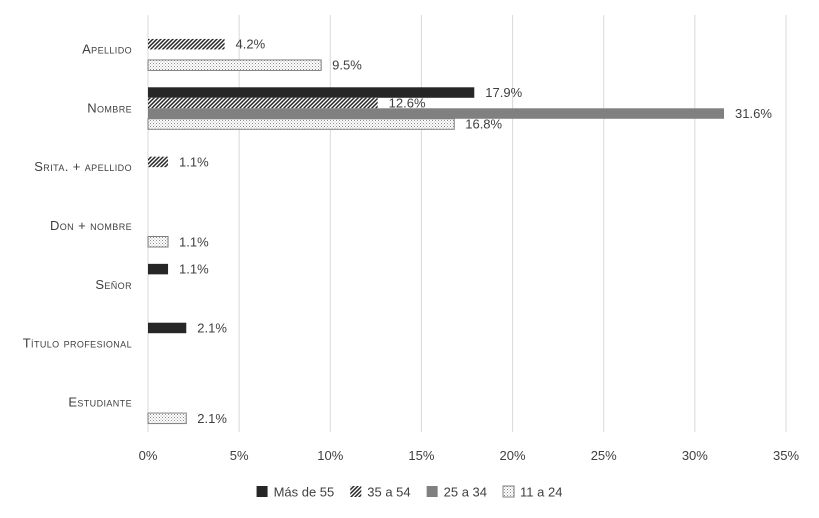 The image size is (819, 518). Describe the element at coordinates (753, 113) in the screenshot. I see `data-label: 31.6%` at that location.